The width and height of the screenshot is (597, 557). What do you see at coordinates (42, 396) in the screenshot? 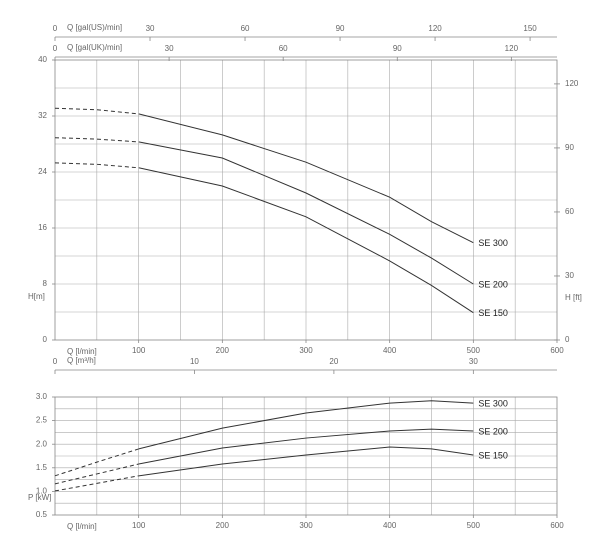
I see `y-tick-label: 3.0` at bounding box center [42, 396].